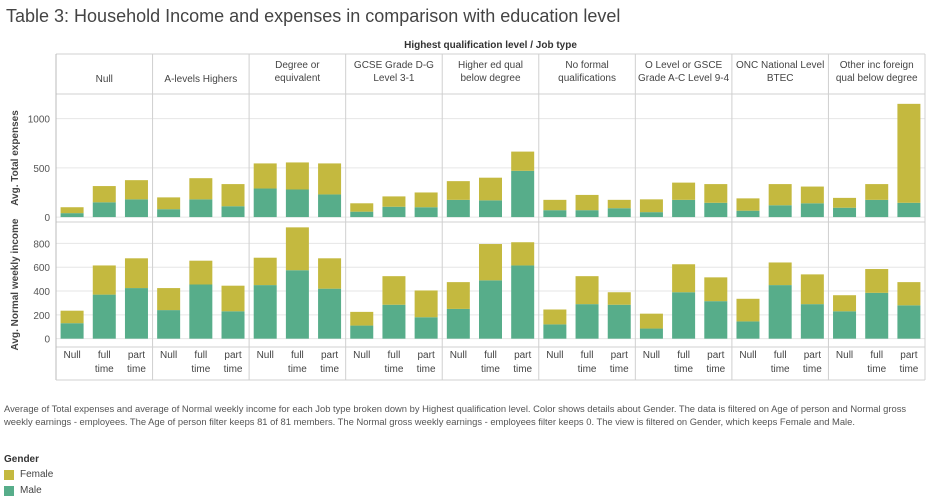 The width and height of the screenshot is (929, 499). I want to click on legend-item-female: Female, so click(28, 474).